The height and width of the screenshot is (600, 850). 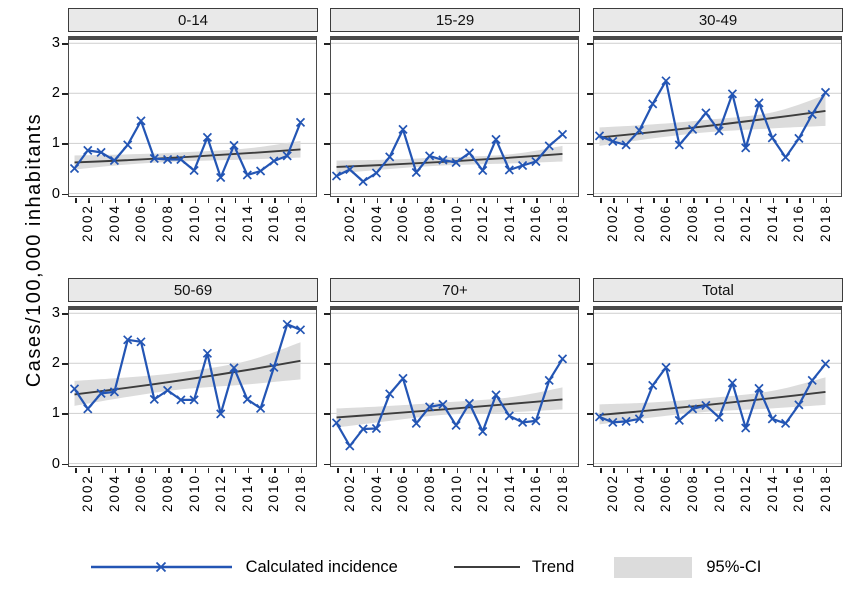 What do you see at coordinates (160, 567) in the screenshot?
I see `legend-x-marker-icon` at bounding box center [160, 567].